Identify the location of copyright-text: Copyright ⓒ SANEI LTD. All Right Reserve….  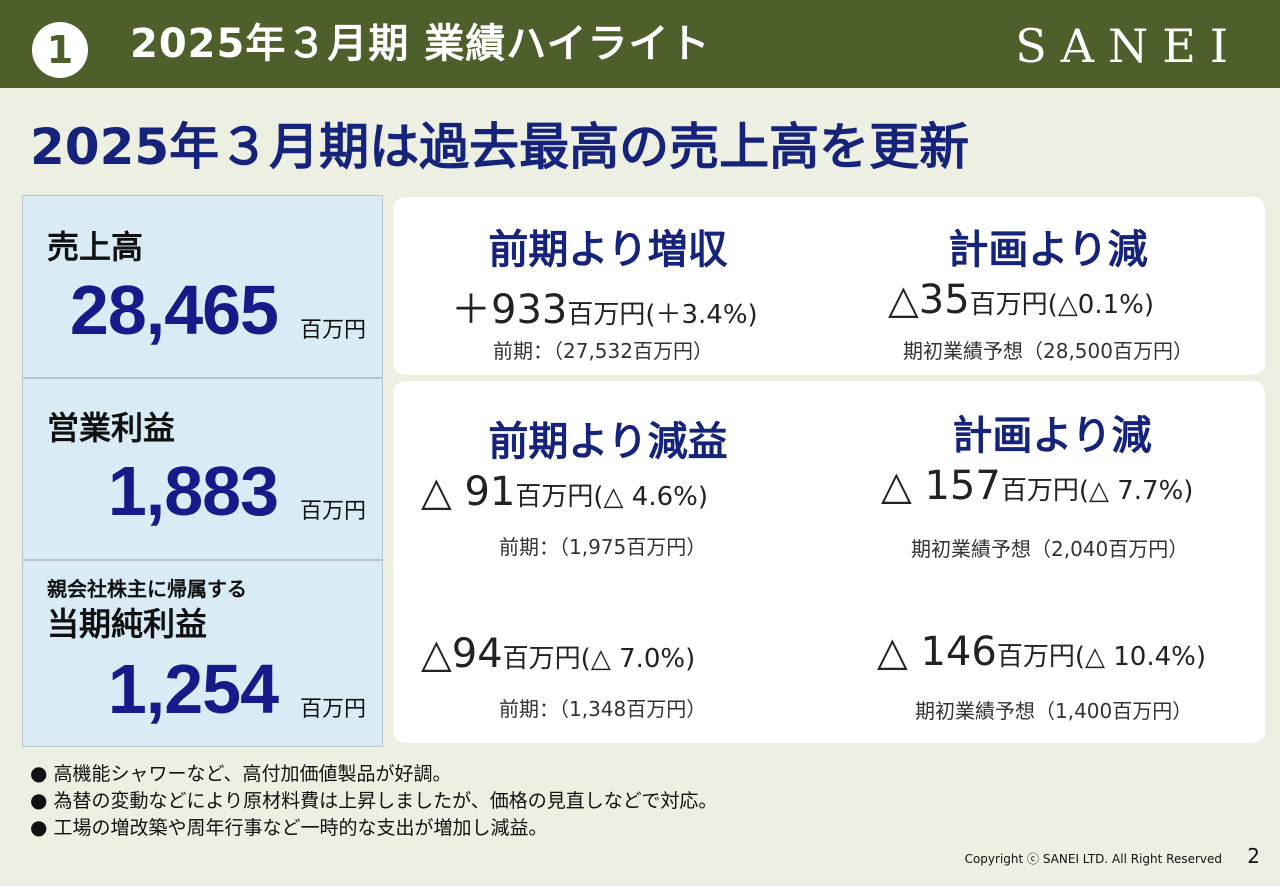
(1093, 859).